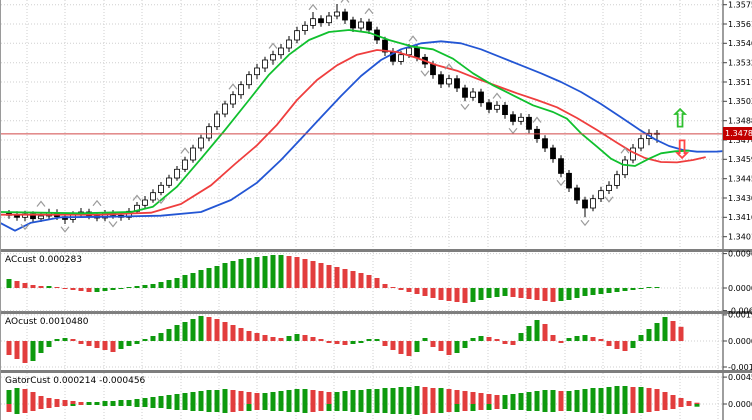  What do you see at coordinates (680, 120) in the screenshot?
I see `signal-arrow-up-icon: ⇧` at bounding box center [680, 120].